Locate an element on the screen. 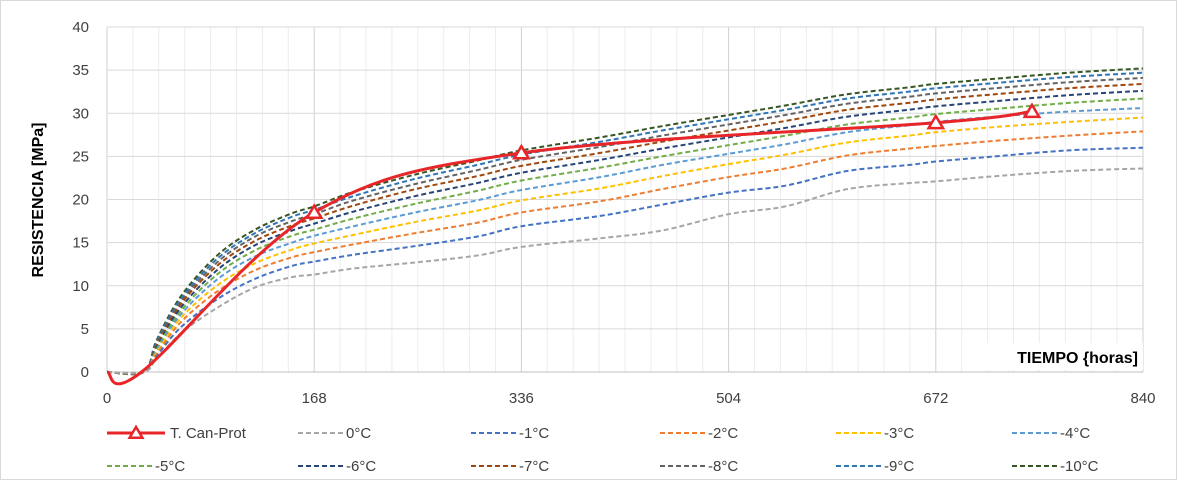 The width and height of the screenshot is (1177, 485). legend-item: -3°C is located at coordinates (875, 433).